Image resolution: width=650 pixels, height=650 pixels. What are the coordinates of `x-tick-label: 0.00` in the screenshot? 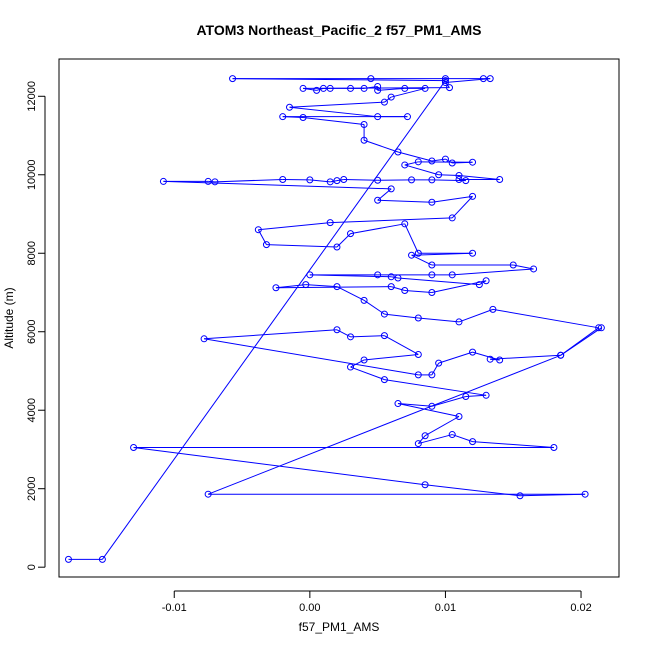 It's located at (309, 608).